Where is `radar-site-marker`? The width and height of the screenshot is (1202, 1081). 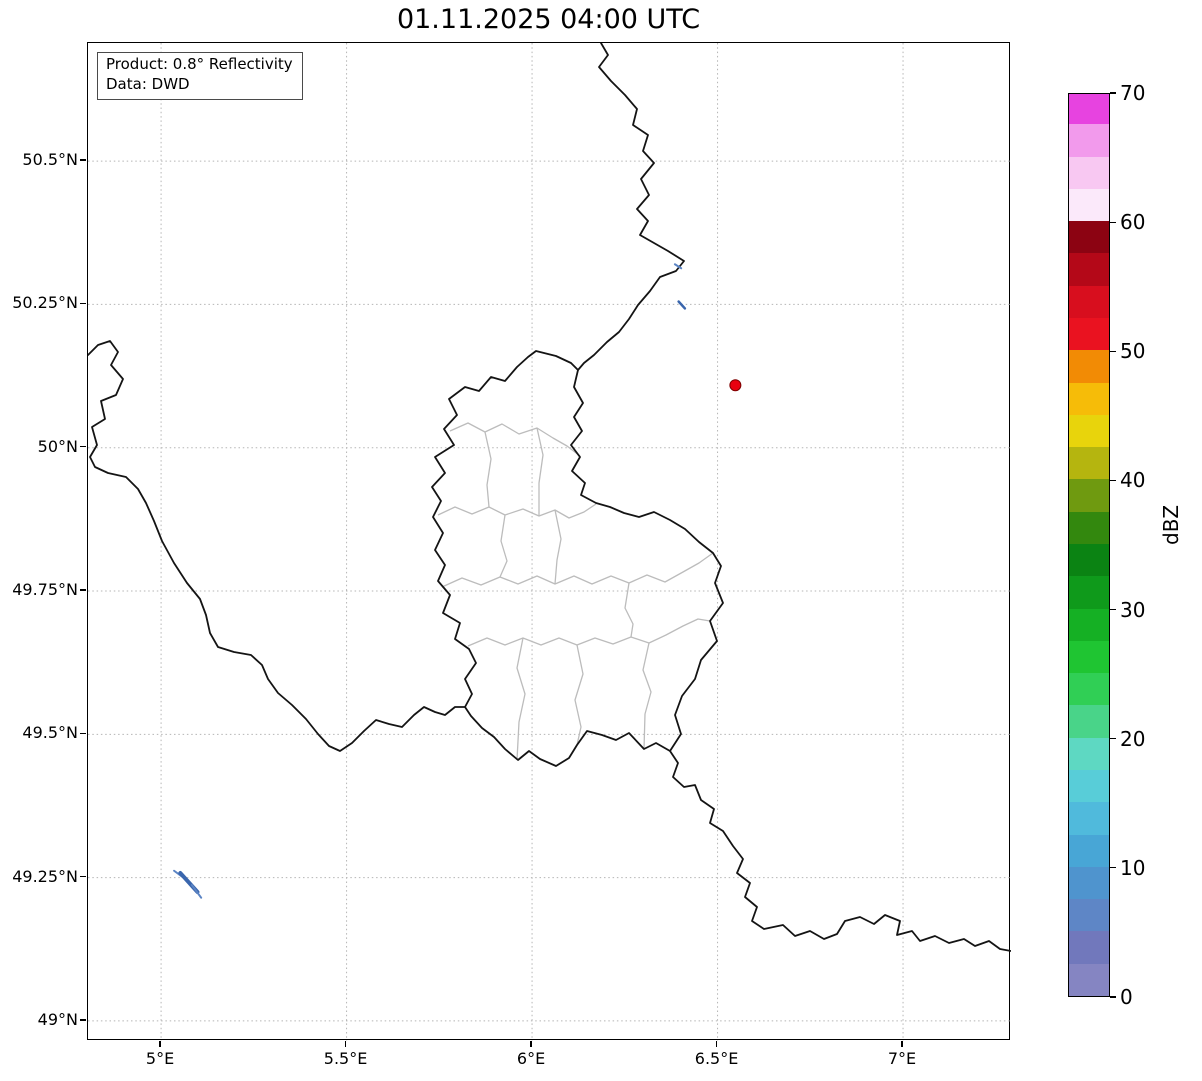
radar-site-marker is located at coordinates (735, 385).